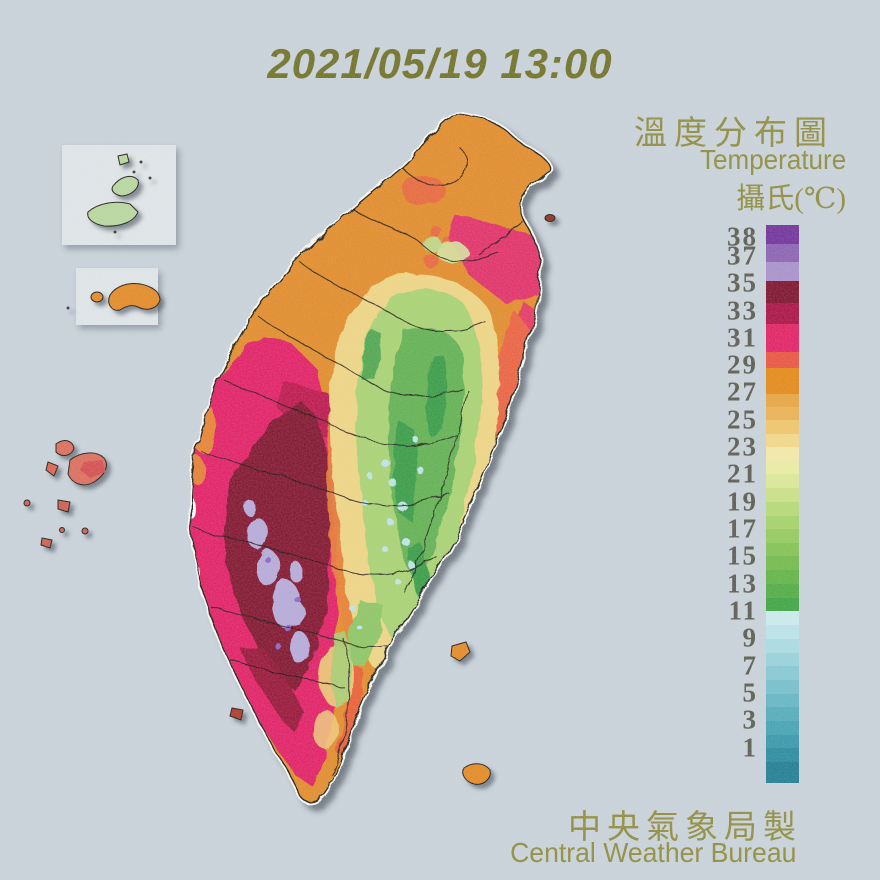  What do you see at coordinates (742, 282) in the screenshot?
I see `colorbar-tick: 35` at bounding box center [742, 282].